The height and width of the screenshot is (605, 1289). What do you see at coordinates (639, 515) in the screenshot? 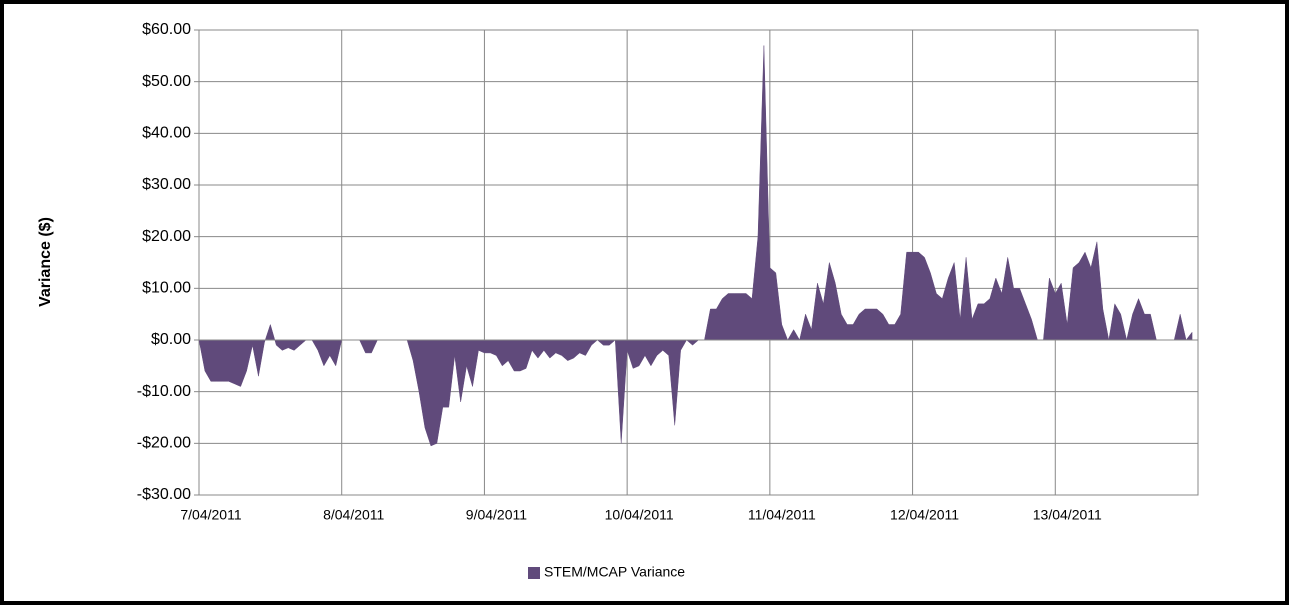
I see `x-tick-label: 10/04/2011` at bounding box center [639, 515].